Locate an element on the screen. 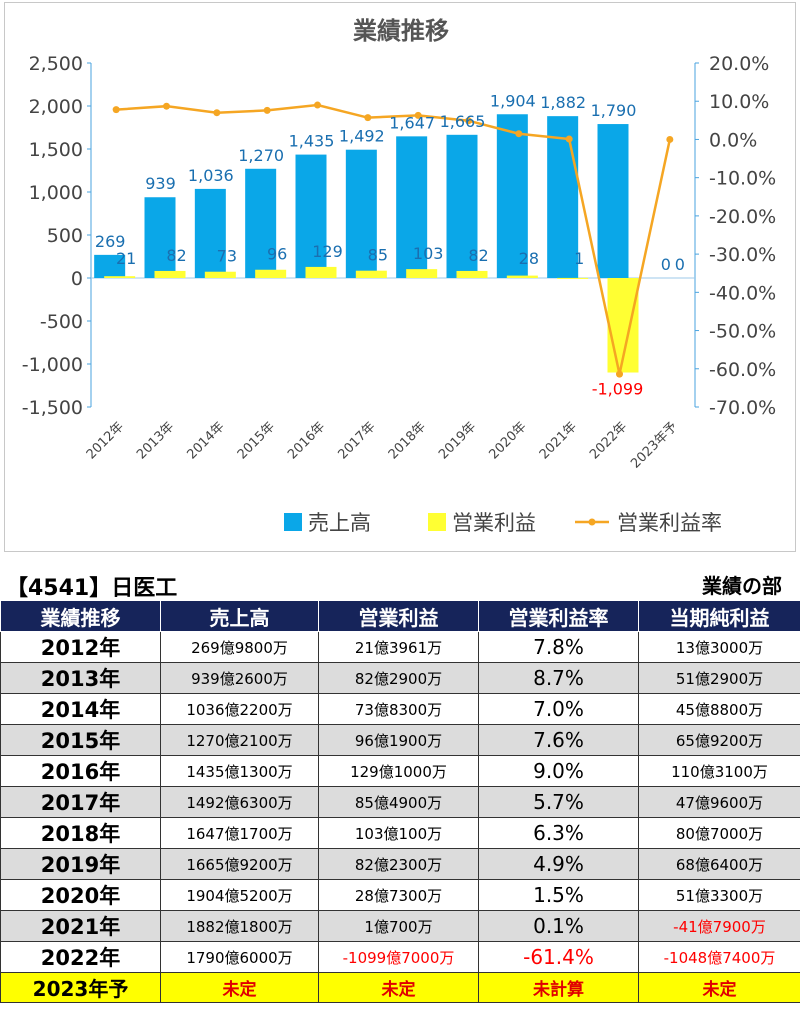 The height and width of the screenshot is (1017, 800). cell-net-income: 未定 is located at coordinates (719, 987).